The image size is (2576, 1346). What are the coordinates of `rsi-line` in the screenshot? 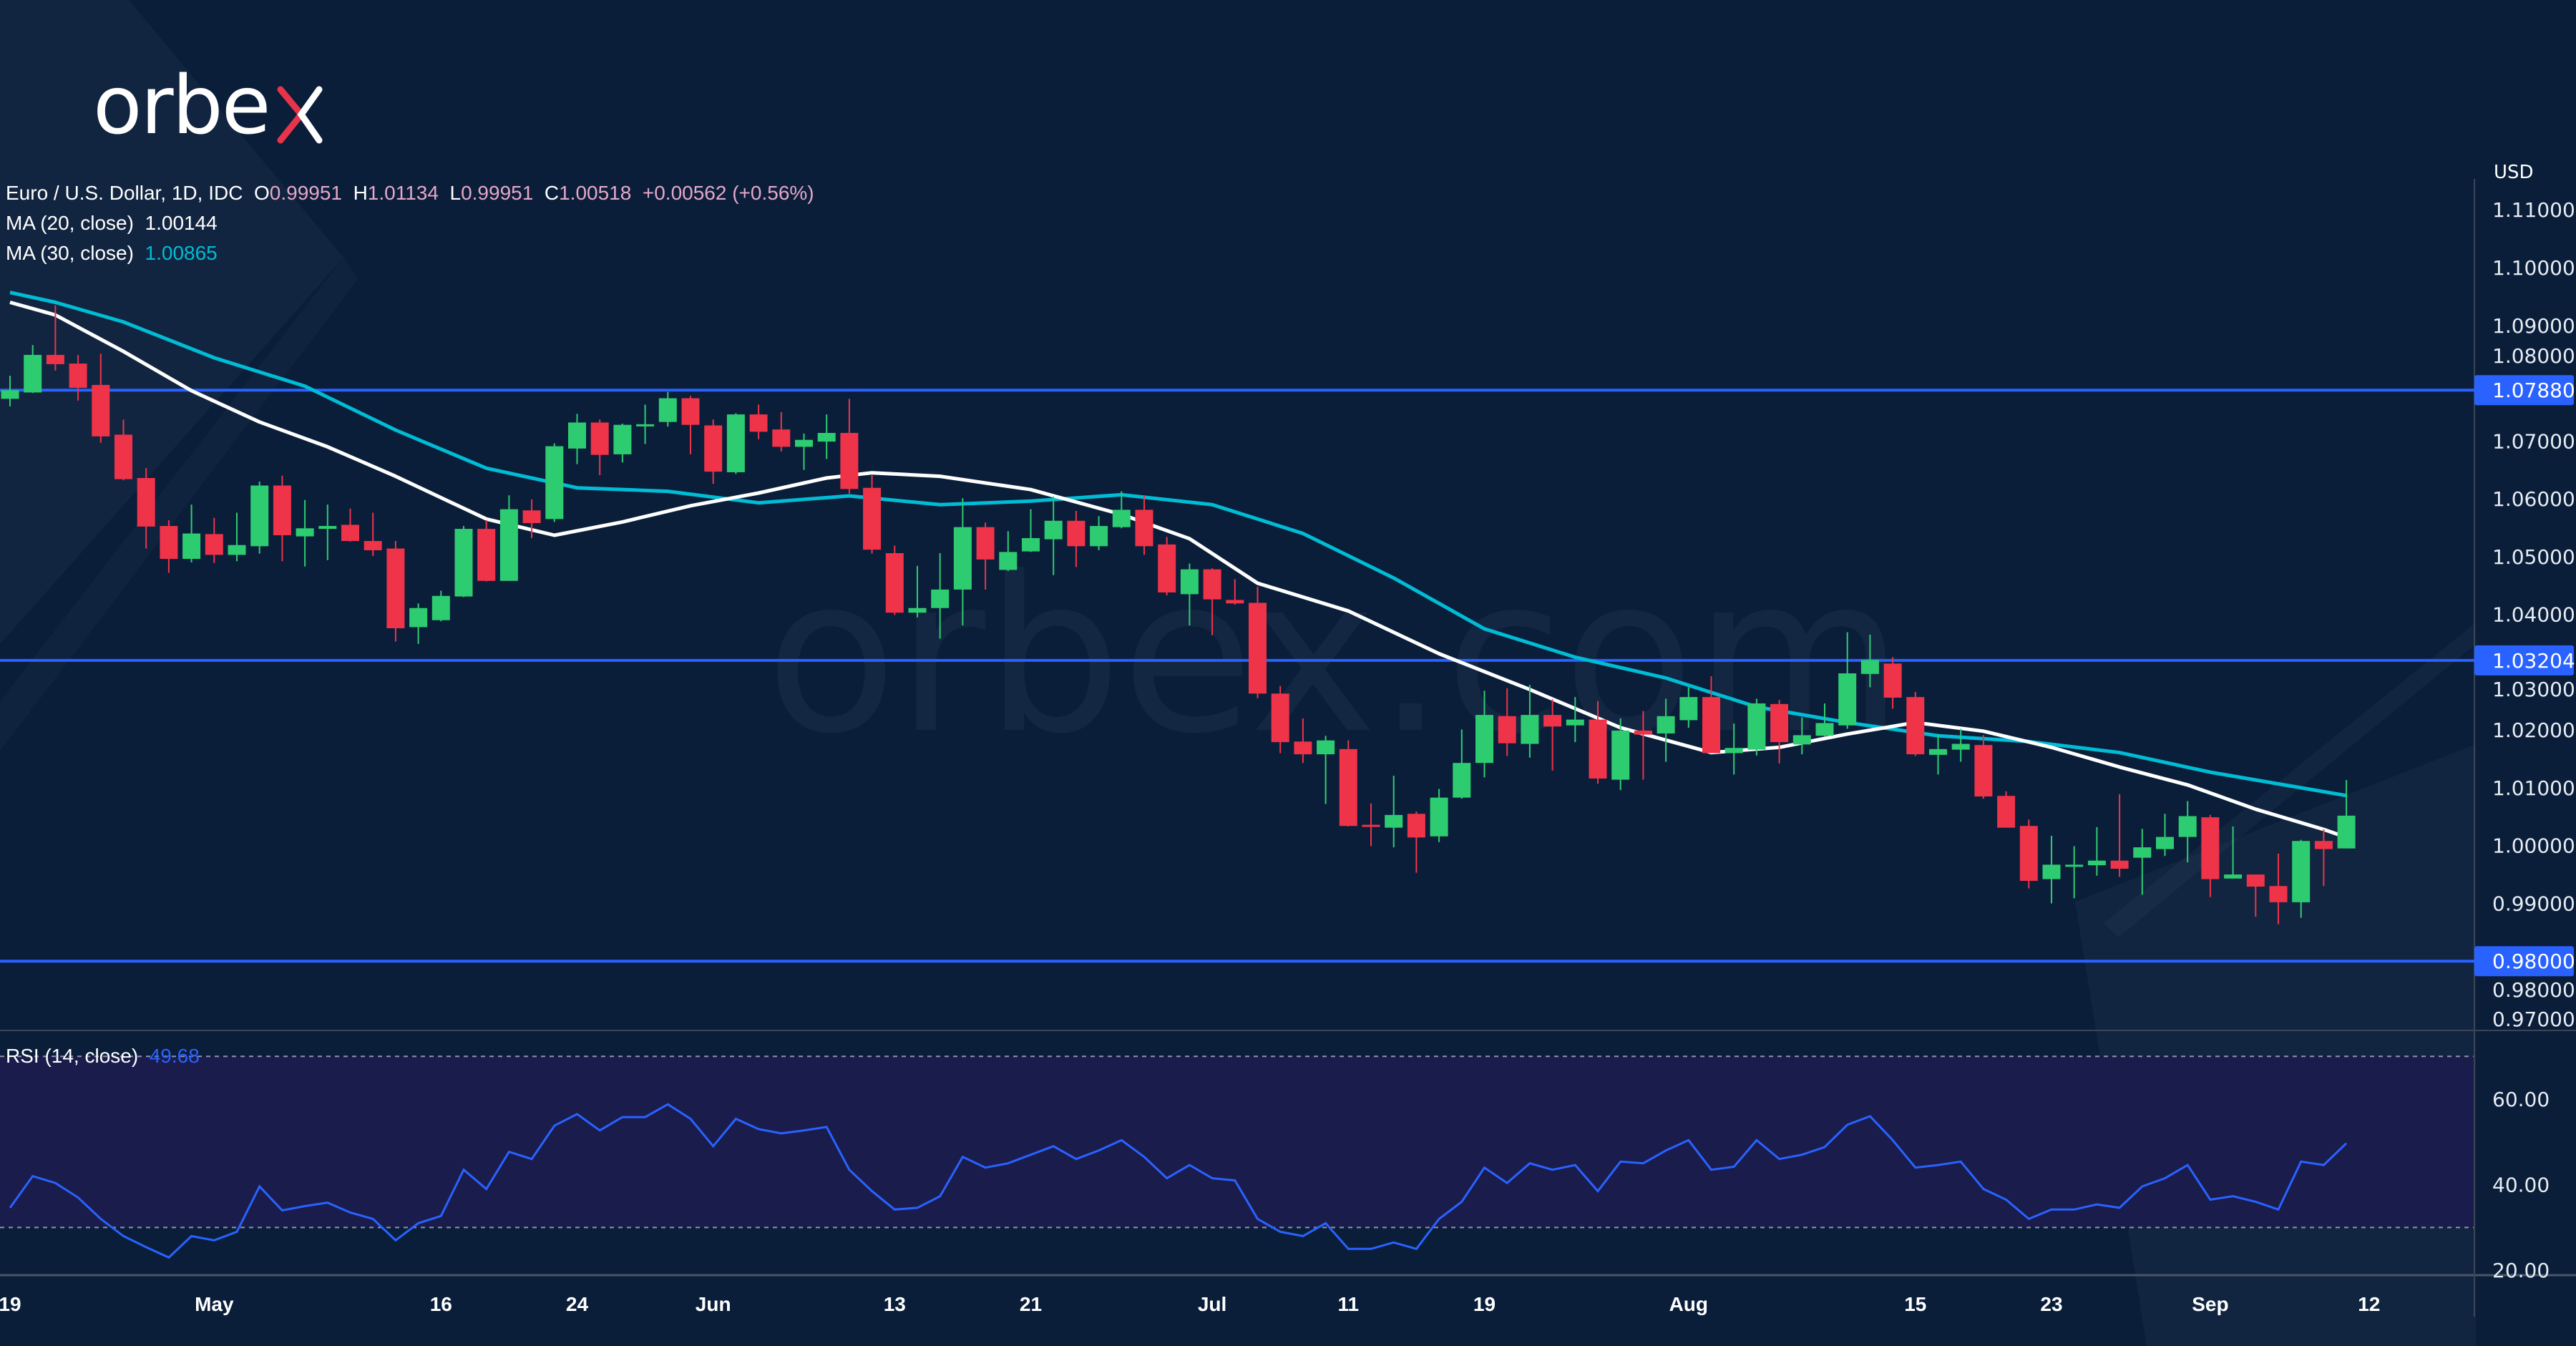 It's located at (1178, 1181).